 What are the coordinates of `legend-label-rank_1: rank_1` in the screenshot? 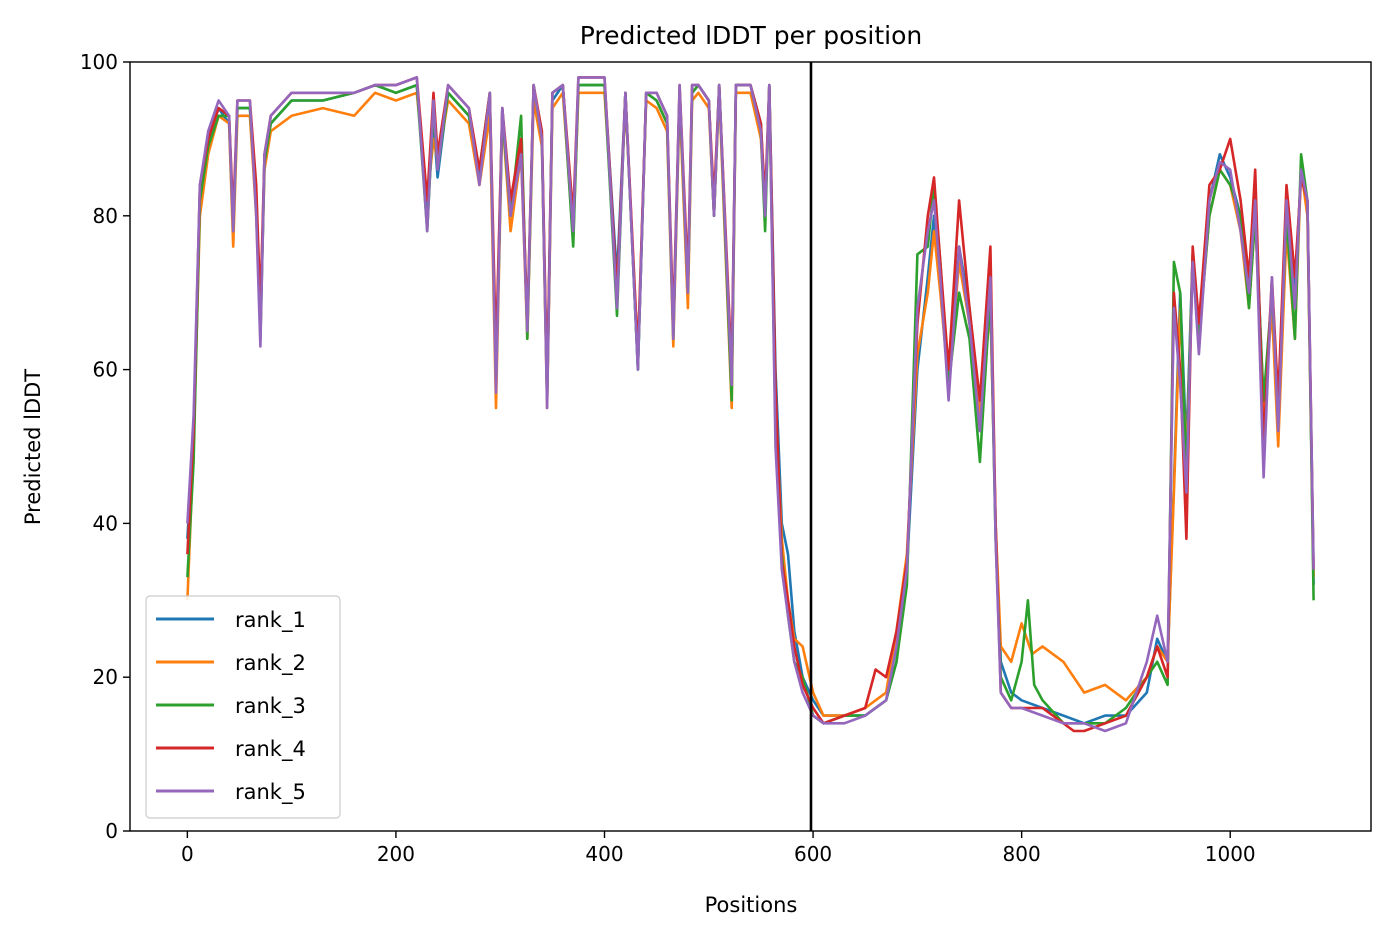 It's located at (270, 620).